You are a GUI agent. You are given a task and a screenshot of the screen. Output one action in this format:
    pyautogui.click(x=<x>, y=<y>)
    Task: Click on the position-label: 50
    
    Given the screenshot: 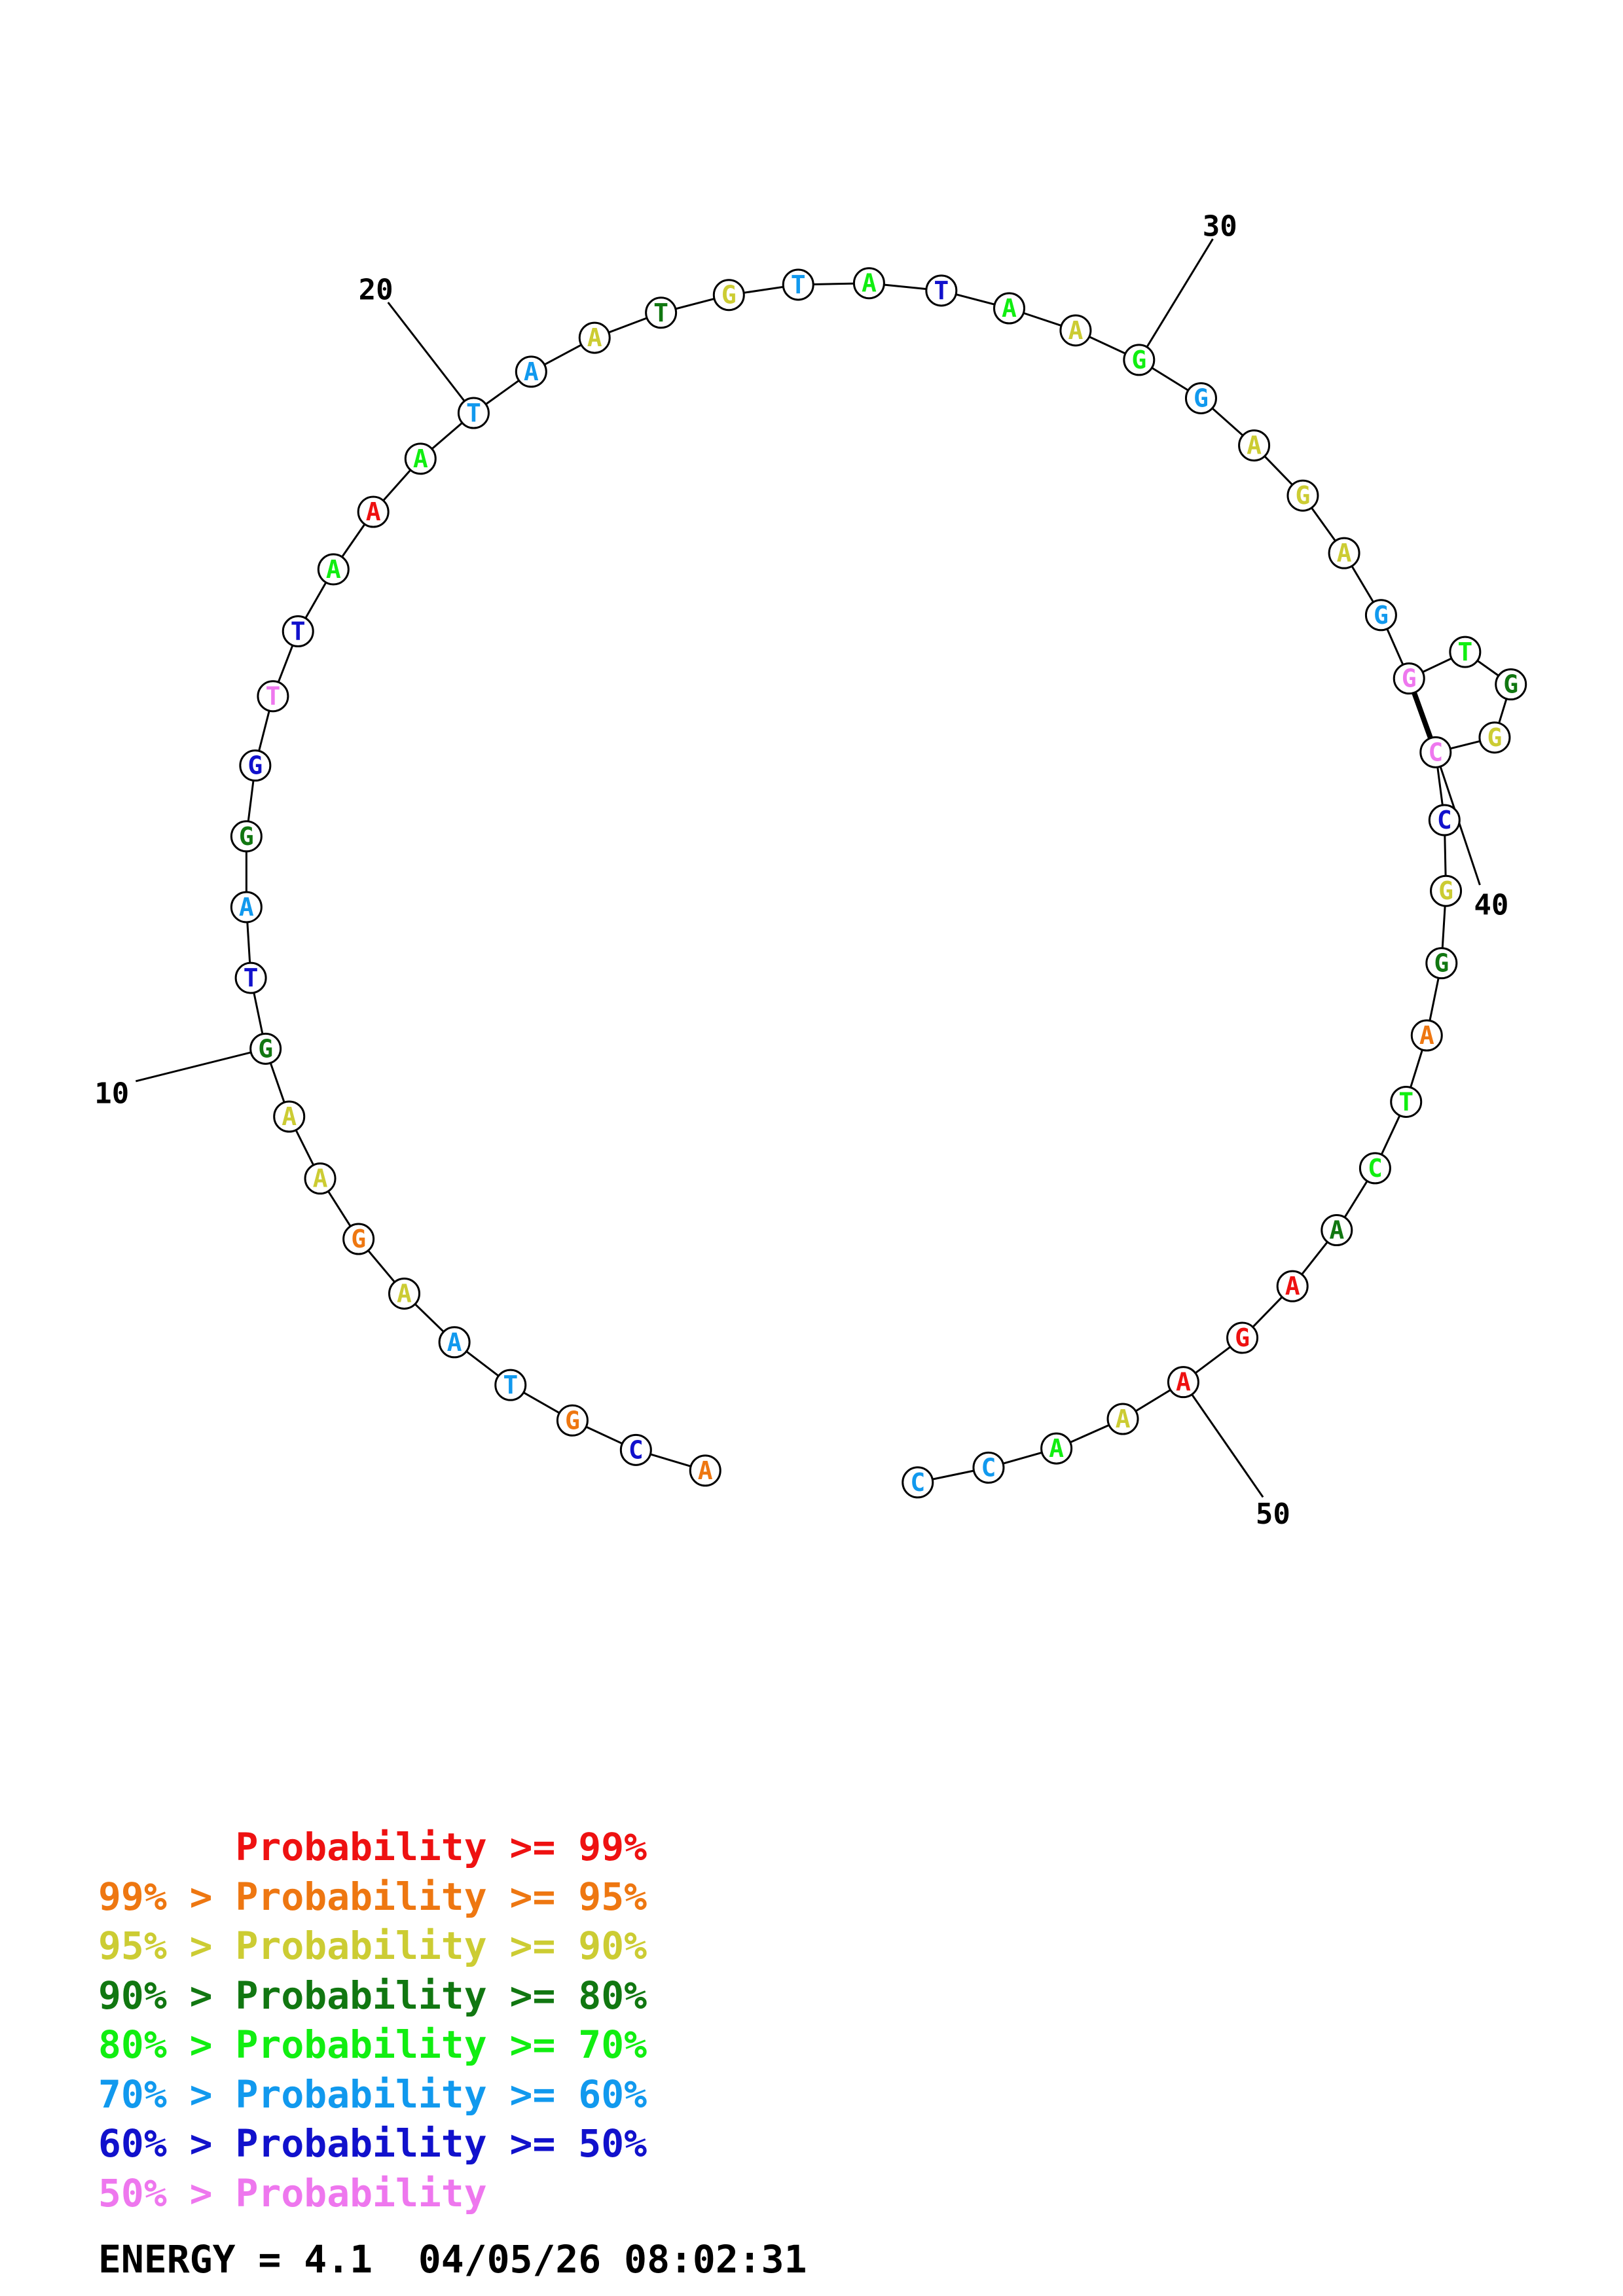 What is the action you would take?
    pyautogui.click(x=1273, y=1514)
    